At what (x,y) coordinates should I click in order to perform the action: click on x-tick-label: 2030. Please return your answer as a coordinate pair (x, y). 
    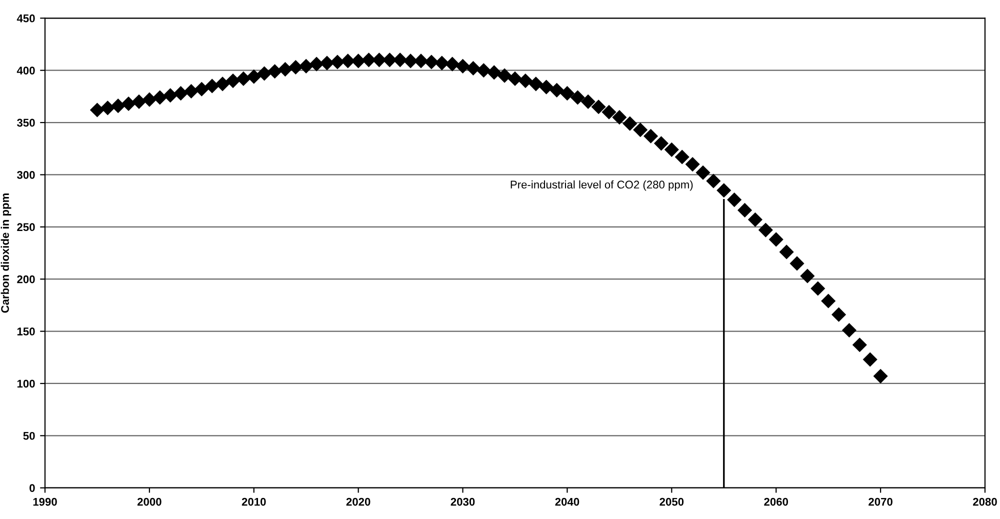
    Looking at the image, I should click on (462, 502).